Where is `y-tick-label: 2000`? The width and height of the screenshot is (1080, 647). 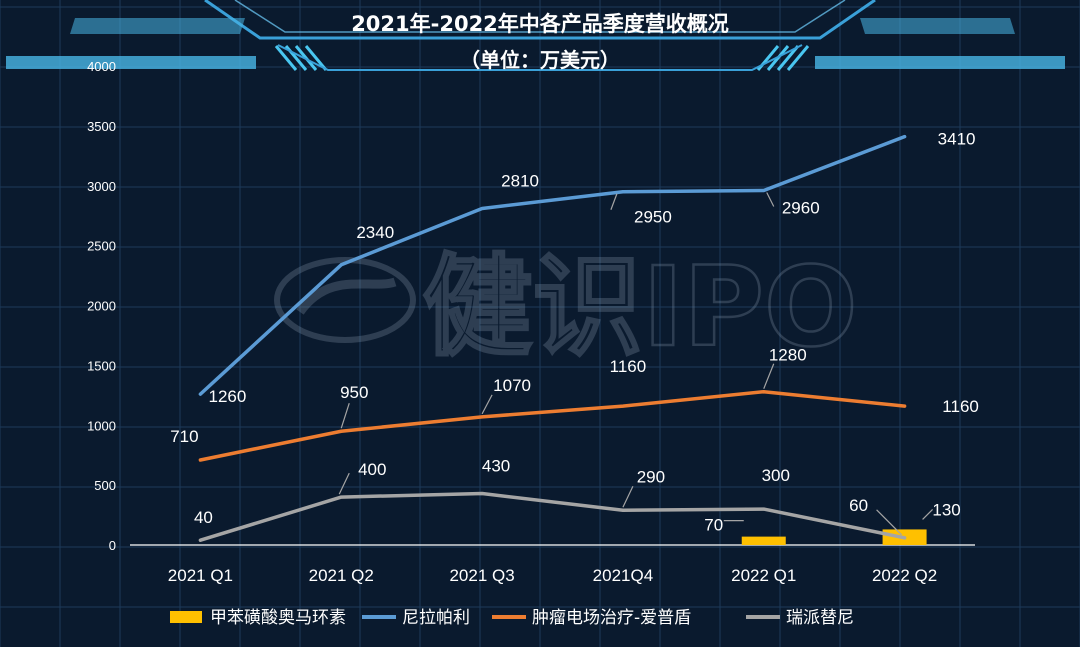
y-tick-label: 2000 is located at coordinates (101, 306).